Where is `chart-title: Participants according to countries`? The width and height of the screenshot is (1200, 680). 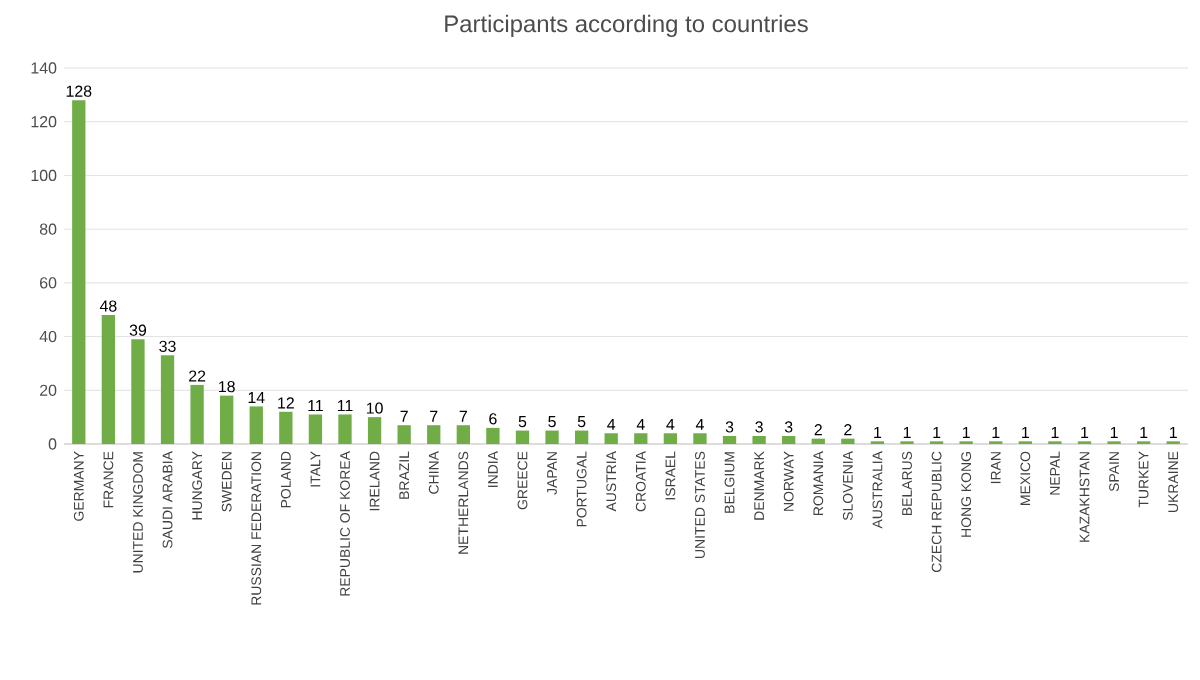
chart-title: Participants according to countries is located at coordinates (626, 26).